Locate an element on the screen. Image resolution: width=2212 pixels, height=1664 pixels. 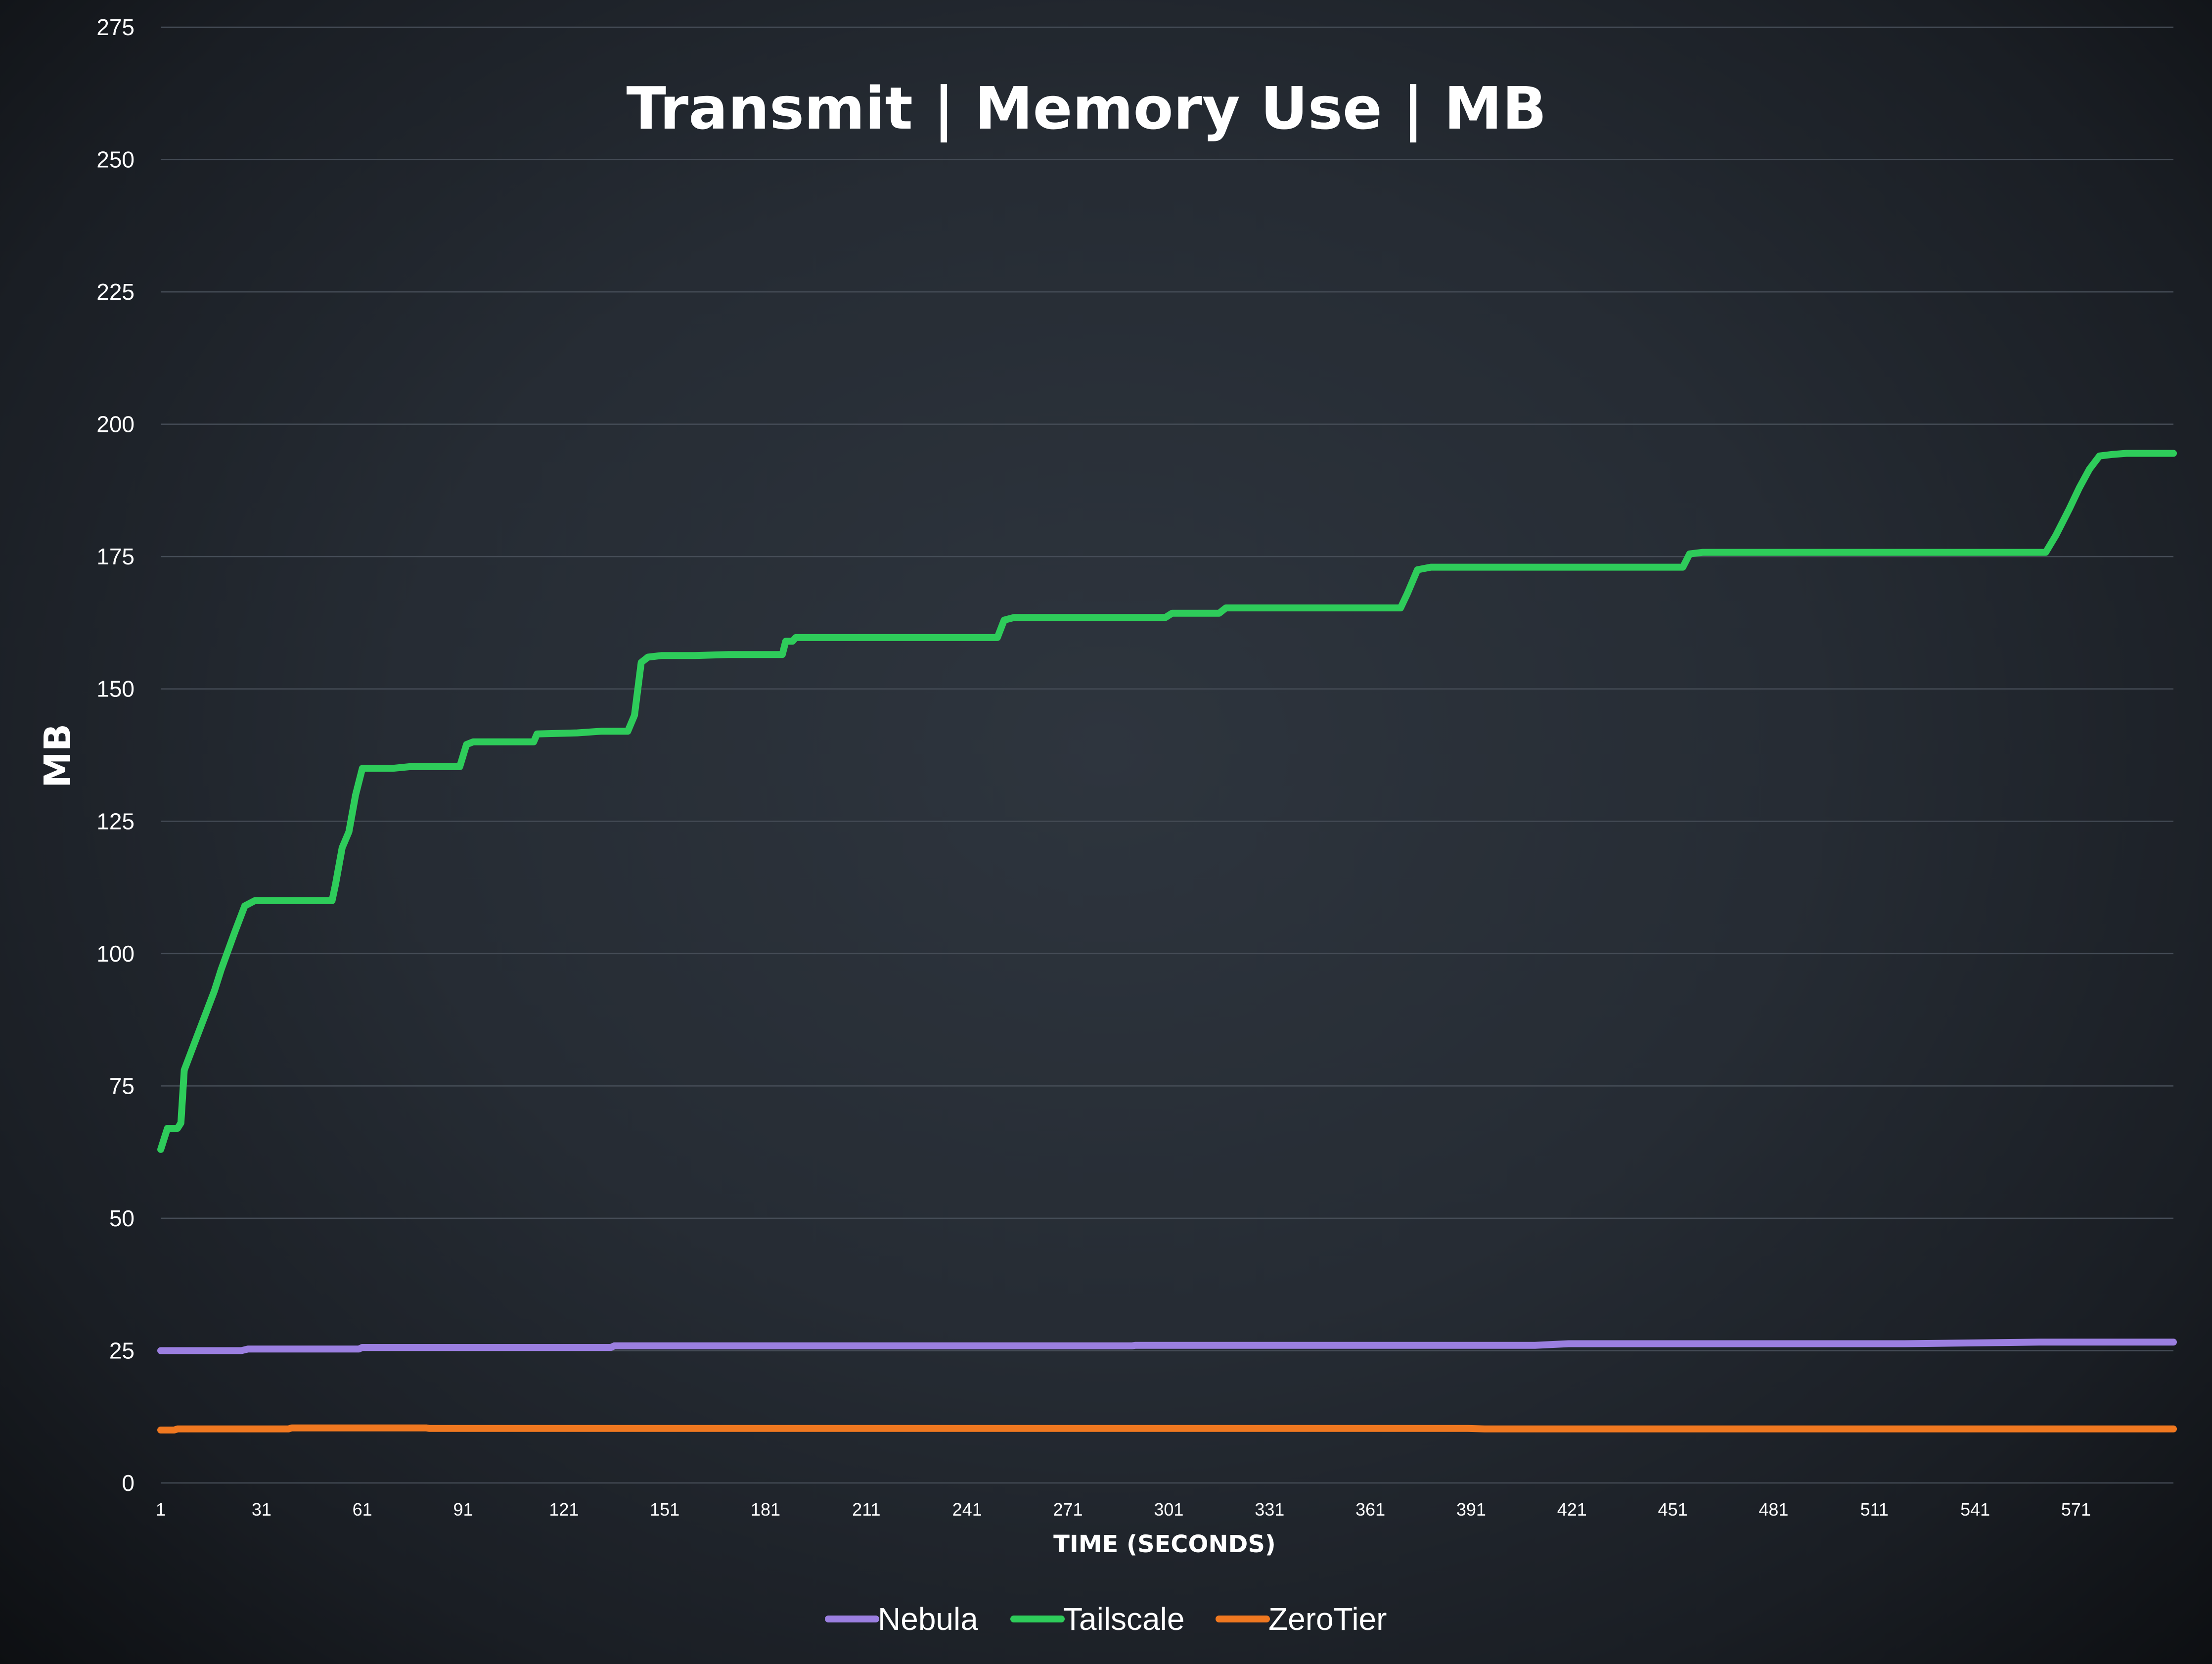
x-tick-label: 331 is located at coordinates (1269, 1509).